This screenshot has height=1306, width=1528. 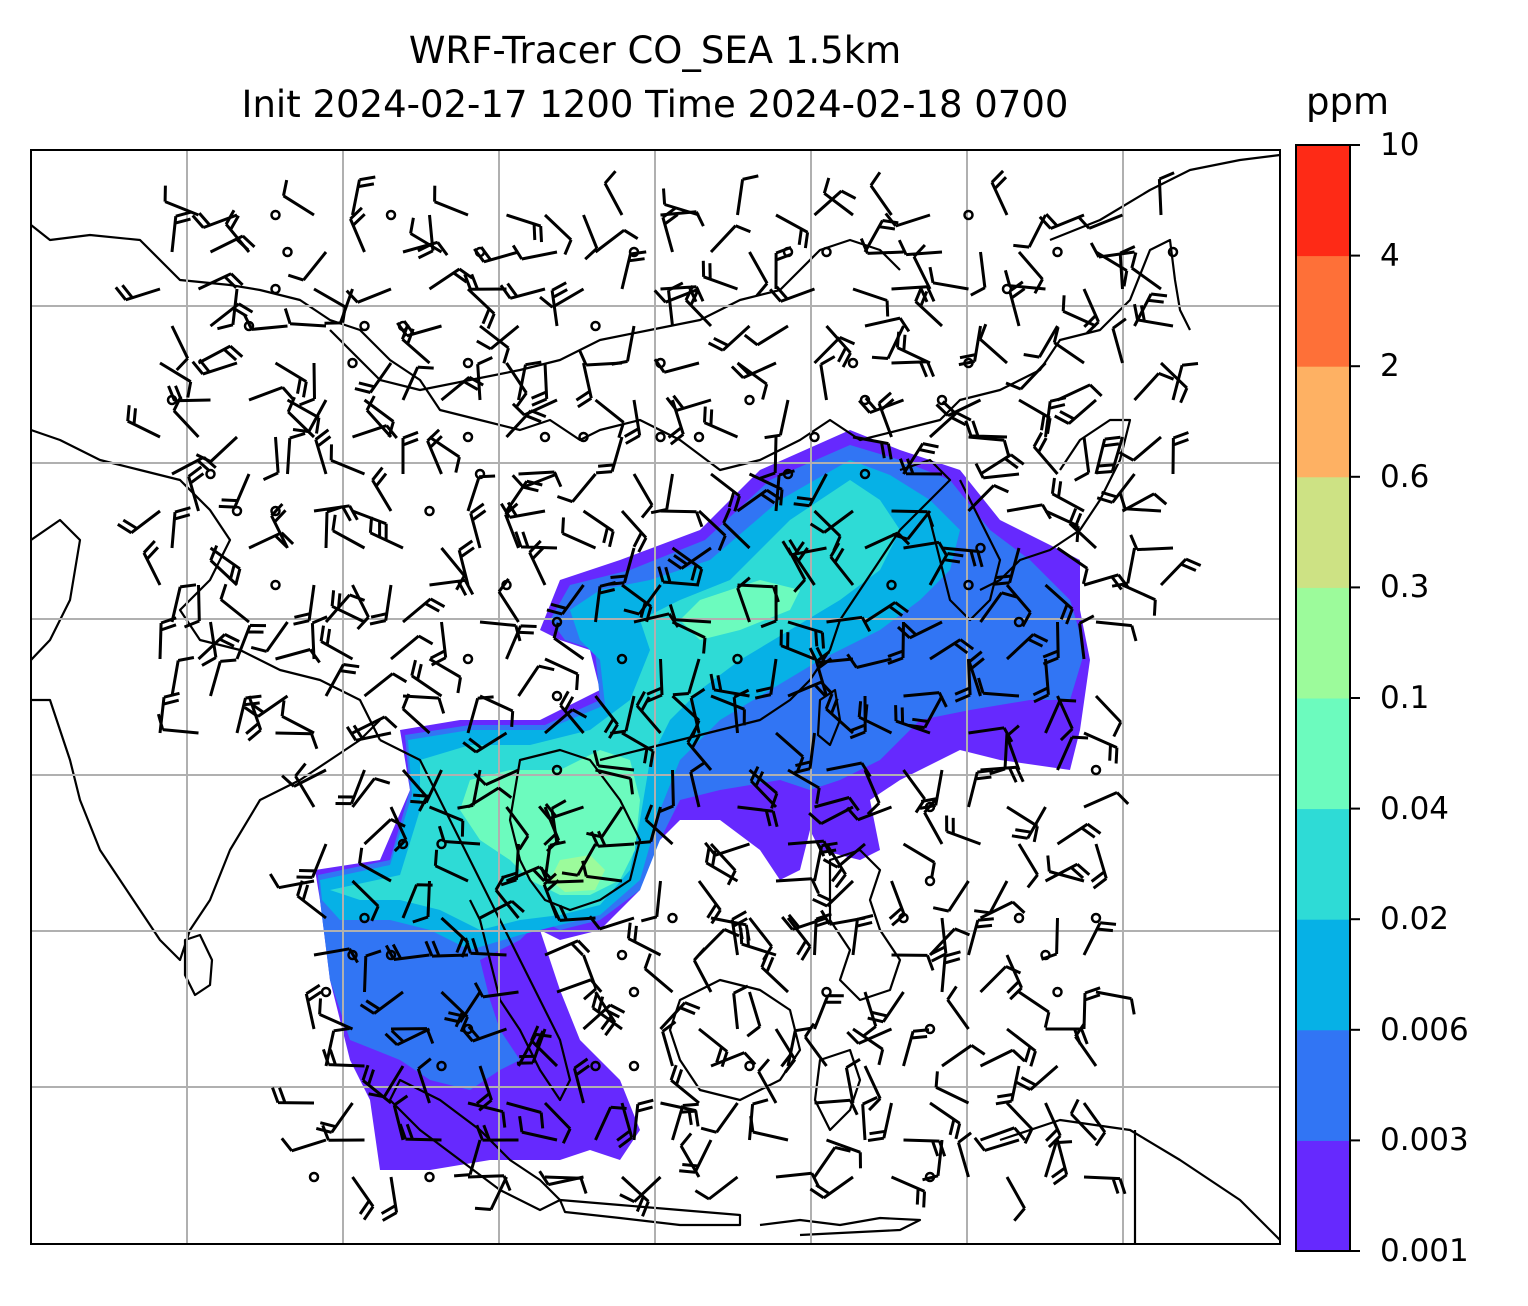 What do you see at coordinates (1390, 255) in the screenshot?
I see `colorbar-tick-label: 4` at bounding box center [1390, 255].